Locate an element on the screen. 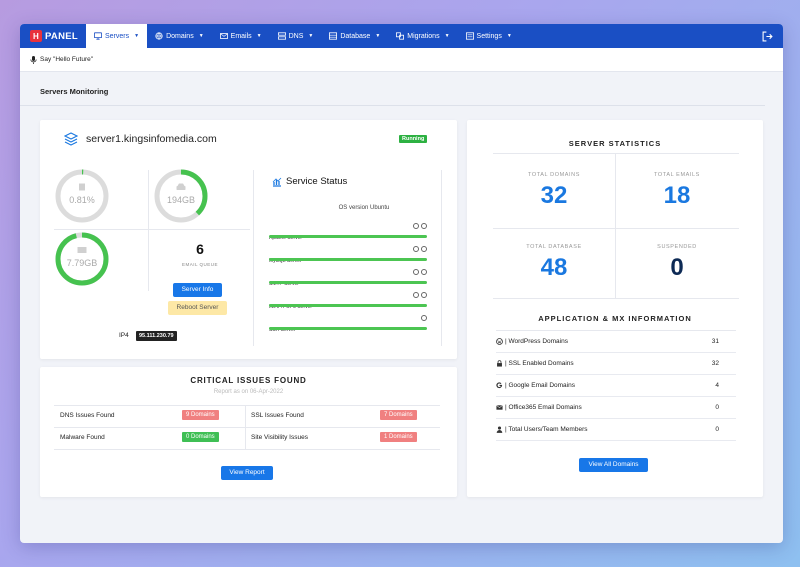  app-row-office365: | Office365 Email Domains 0 is located at coordinates (616, 408).